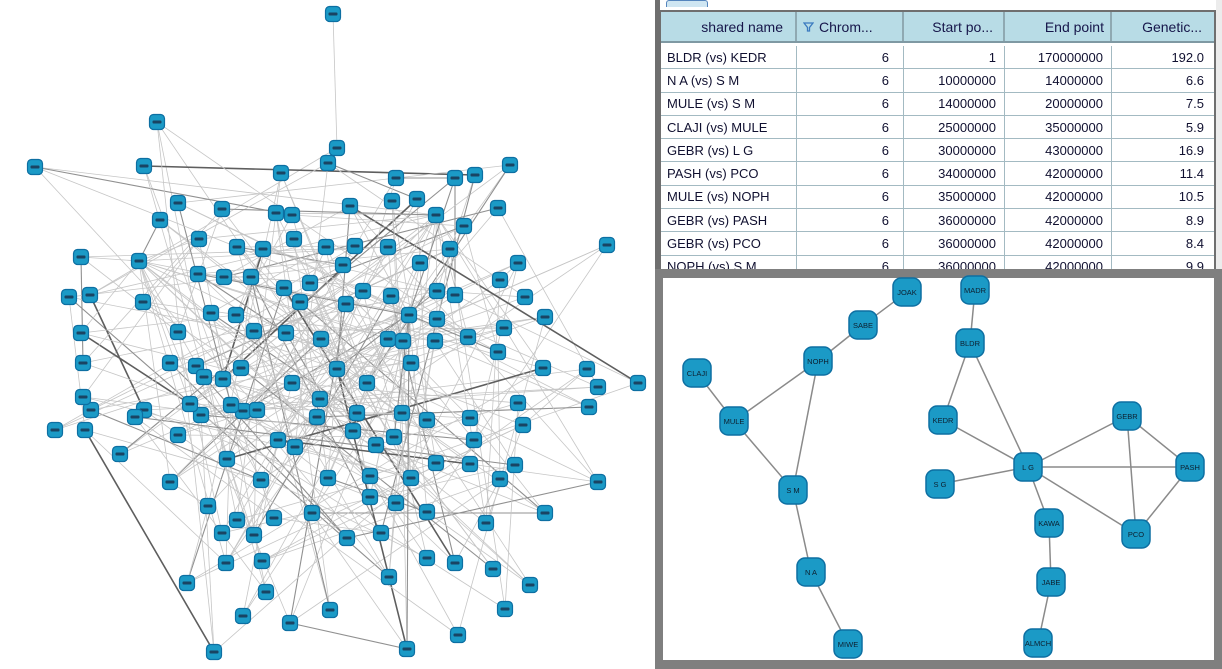 Image resolution: width=1222 pixels, height=669 pixels. I want to click on network-node: MULE, so click(734, 421).